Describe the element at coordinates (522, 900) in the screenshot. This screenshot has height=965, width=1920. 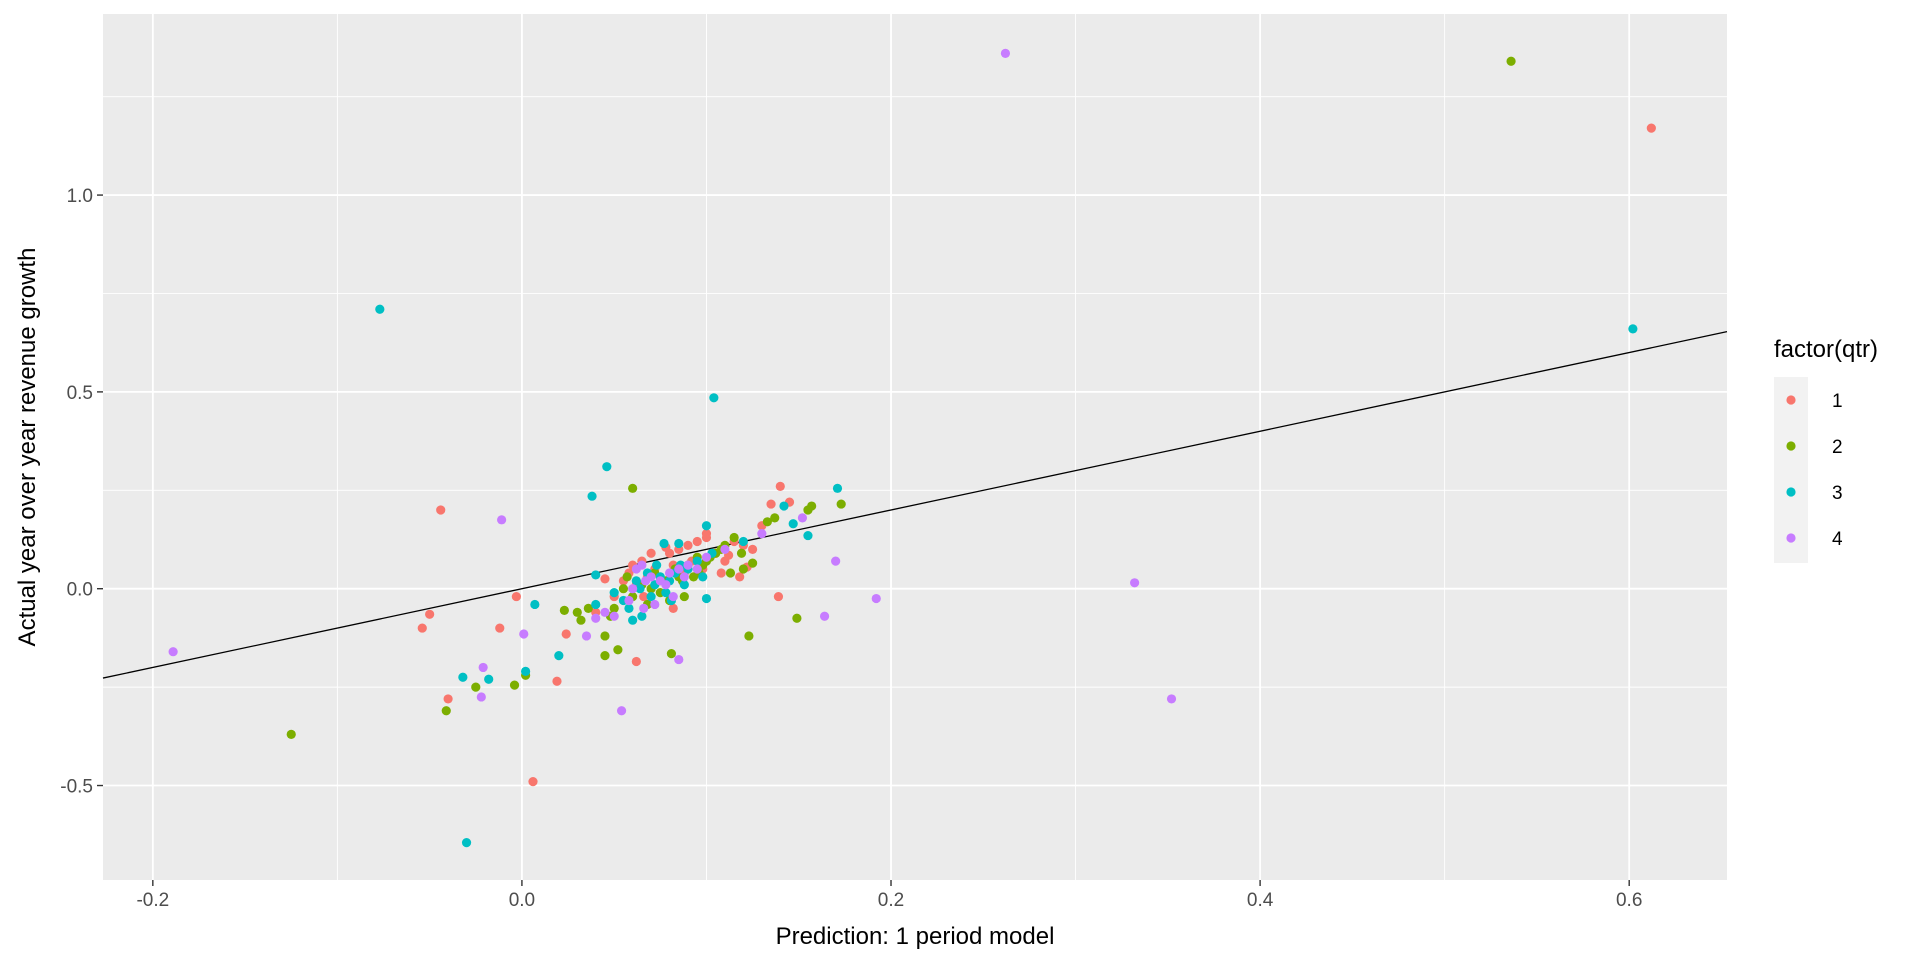
I see `x-tick-label: 0.0` at that location.